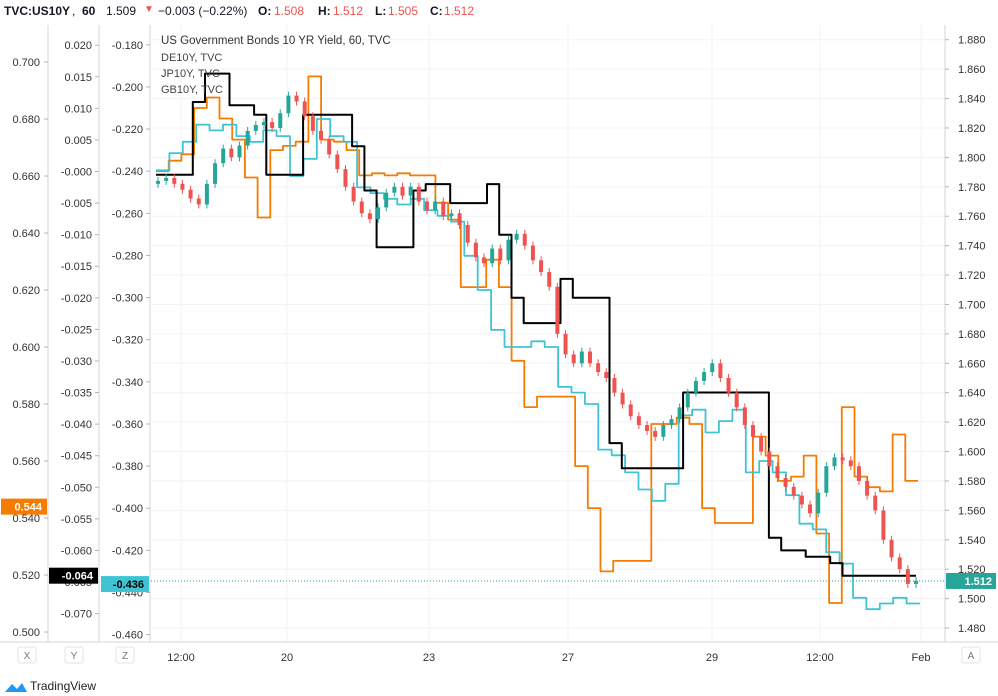 This screenshot has height=696, width=998. I want to click on auto-scale-button: A, so click(971, 655).